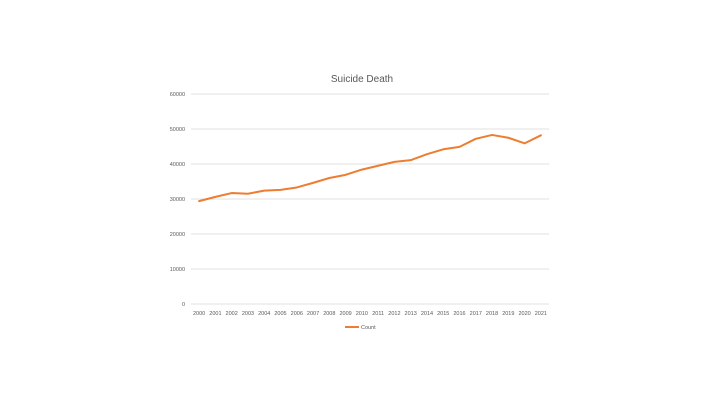 This screenshot has height=405, width=720. I want to click on y-tick-label: 20000, so click(177, 235).